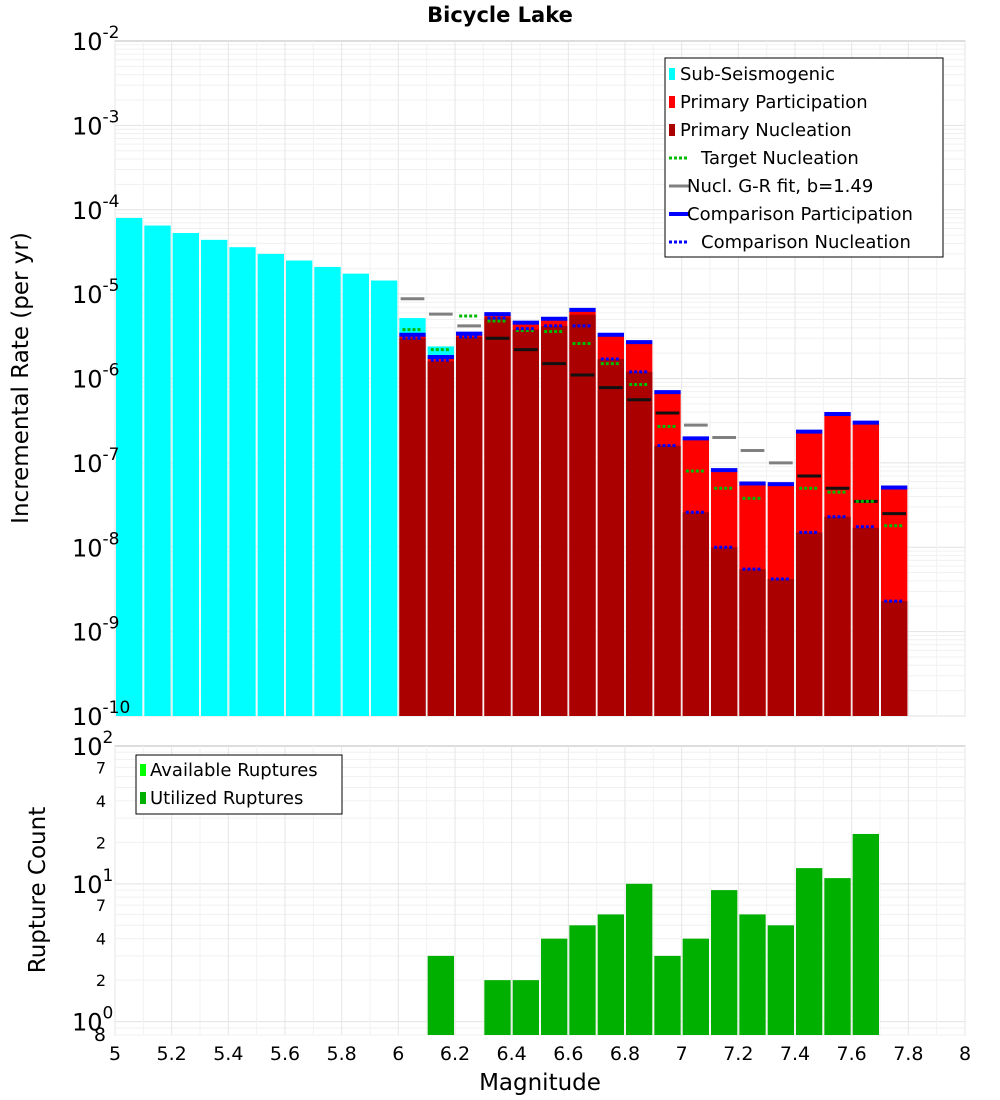  I want to click on bottom-y-tick-labels: 10² 10¹ 100 7 4 2 7 4 2 8, so click(92, 887).